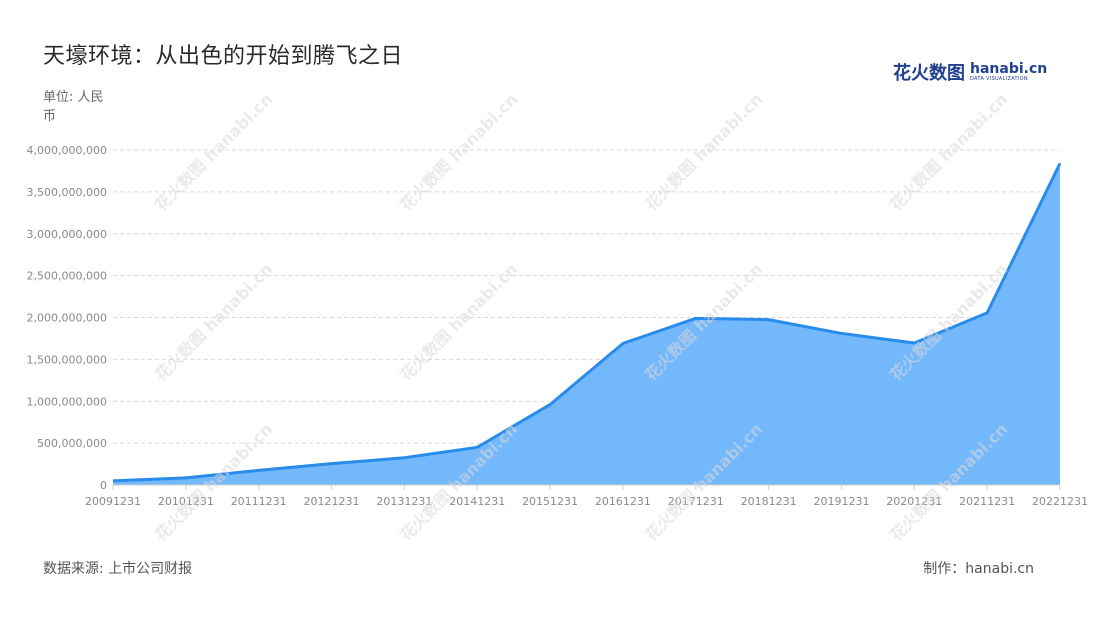  I want to click on logo-main-text: 花火数图, so click(929, 73).